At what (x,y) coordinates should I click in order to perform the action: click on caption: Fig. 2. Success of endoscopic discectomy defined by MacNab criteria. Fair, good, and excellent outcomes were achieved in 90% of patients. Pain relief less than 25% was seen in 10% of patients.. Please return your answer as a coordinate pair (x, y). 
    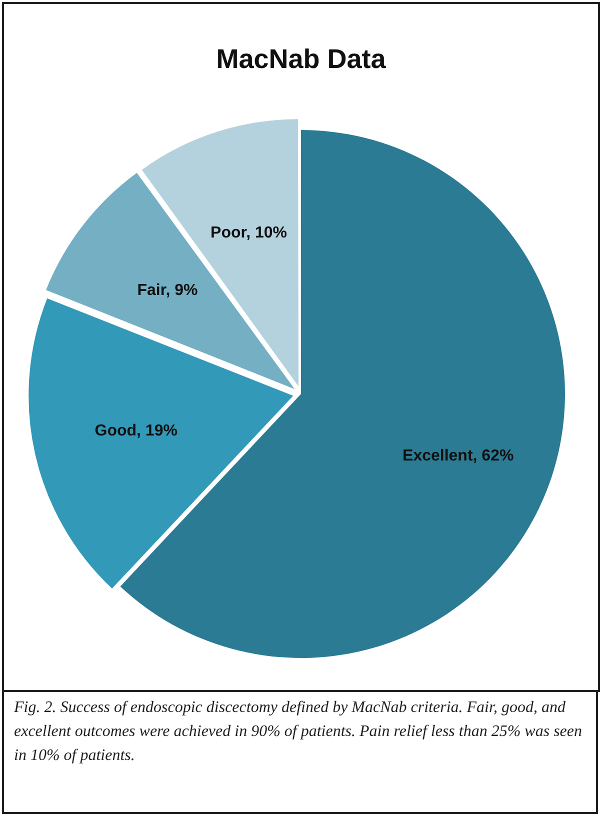
    Looking at the image, I should click on (300, 752).